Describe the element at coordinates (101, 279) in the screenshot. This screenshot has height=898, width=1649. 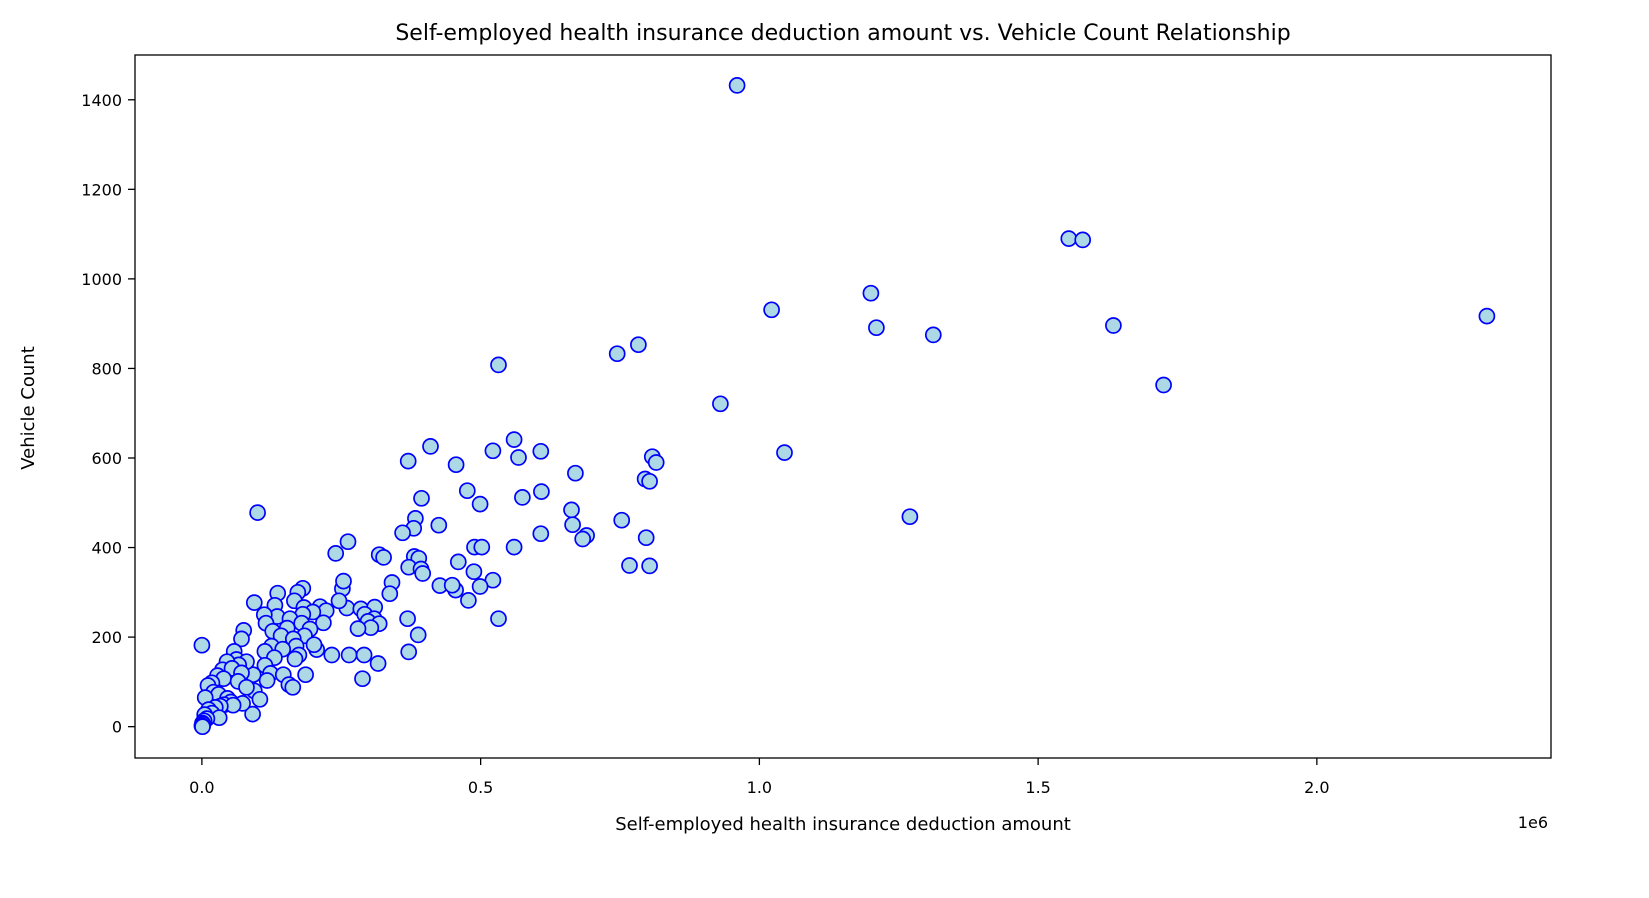
I see `y-tick-label: 1000` at that location.